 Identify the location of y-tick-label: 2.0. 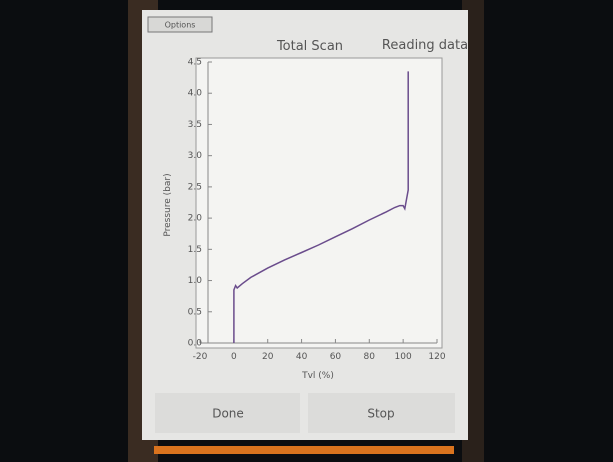
(195, 219).